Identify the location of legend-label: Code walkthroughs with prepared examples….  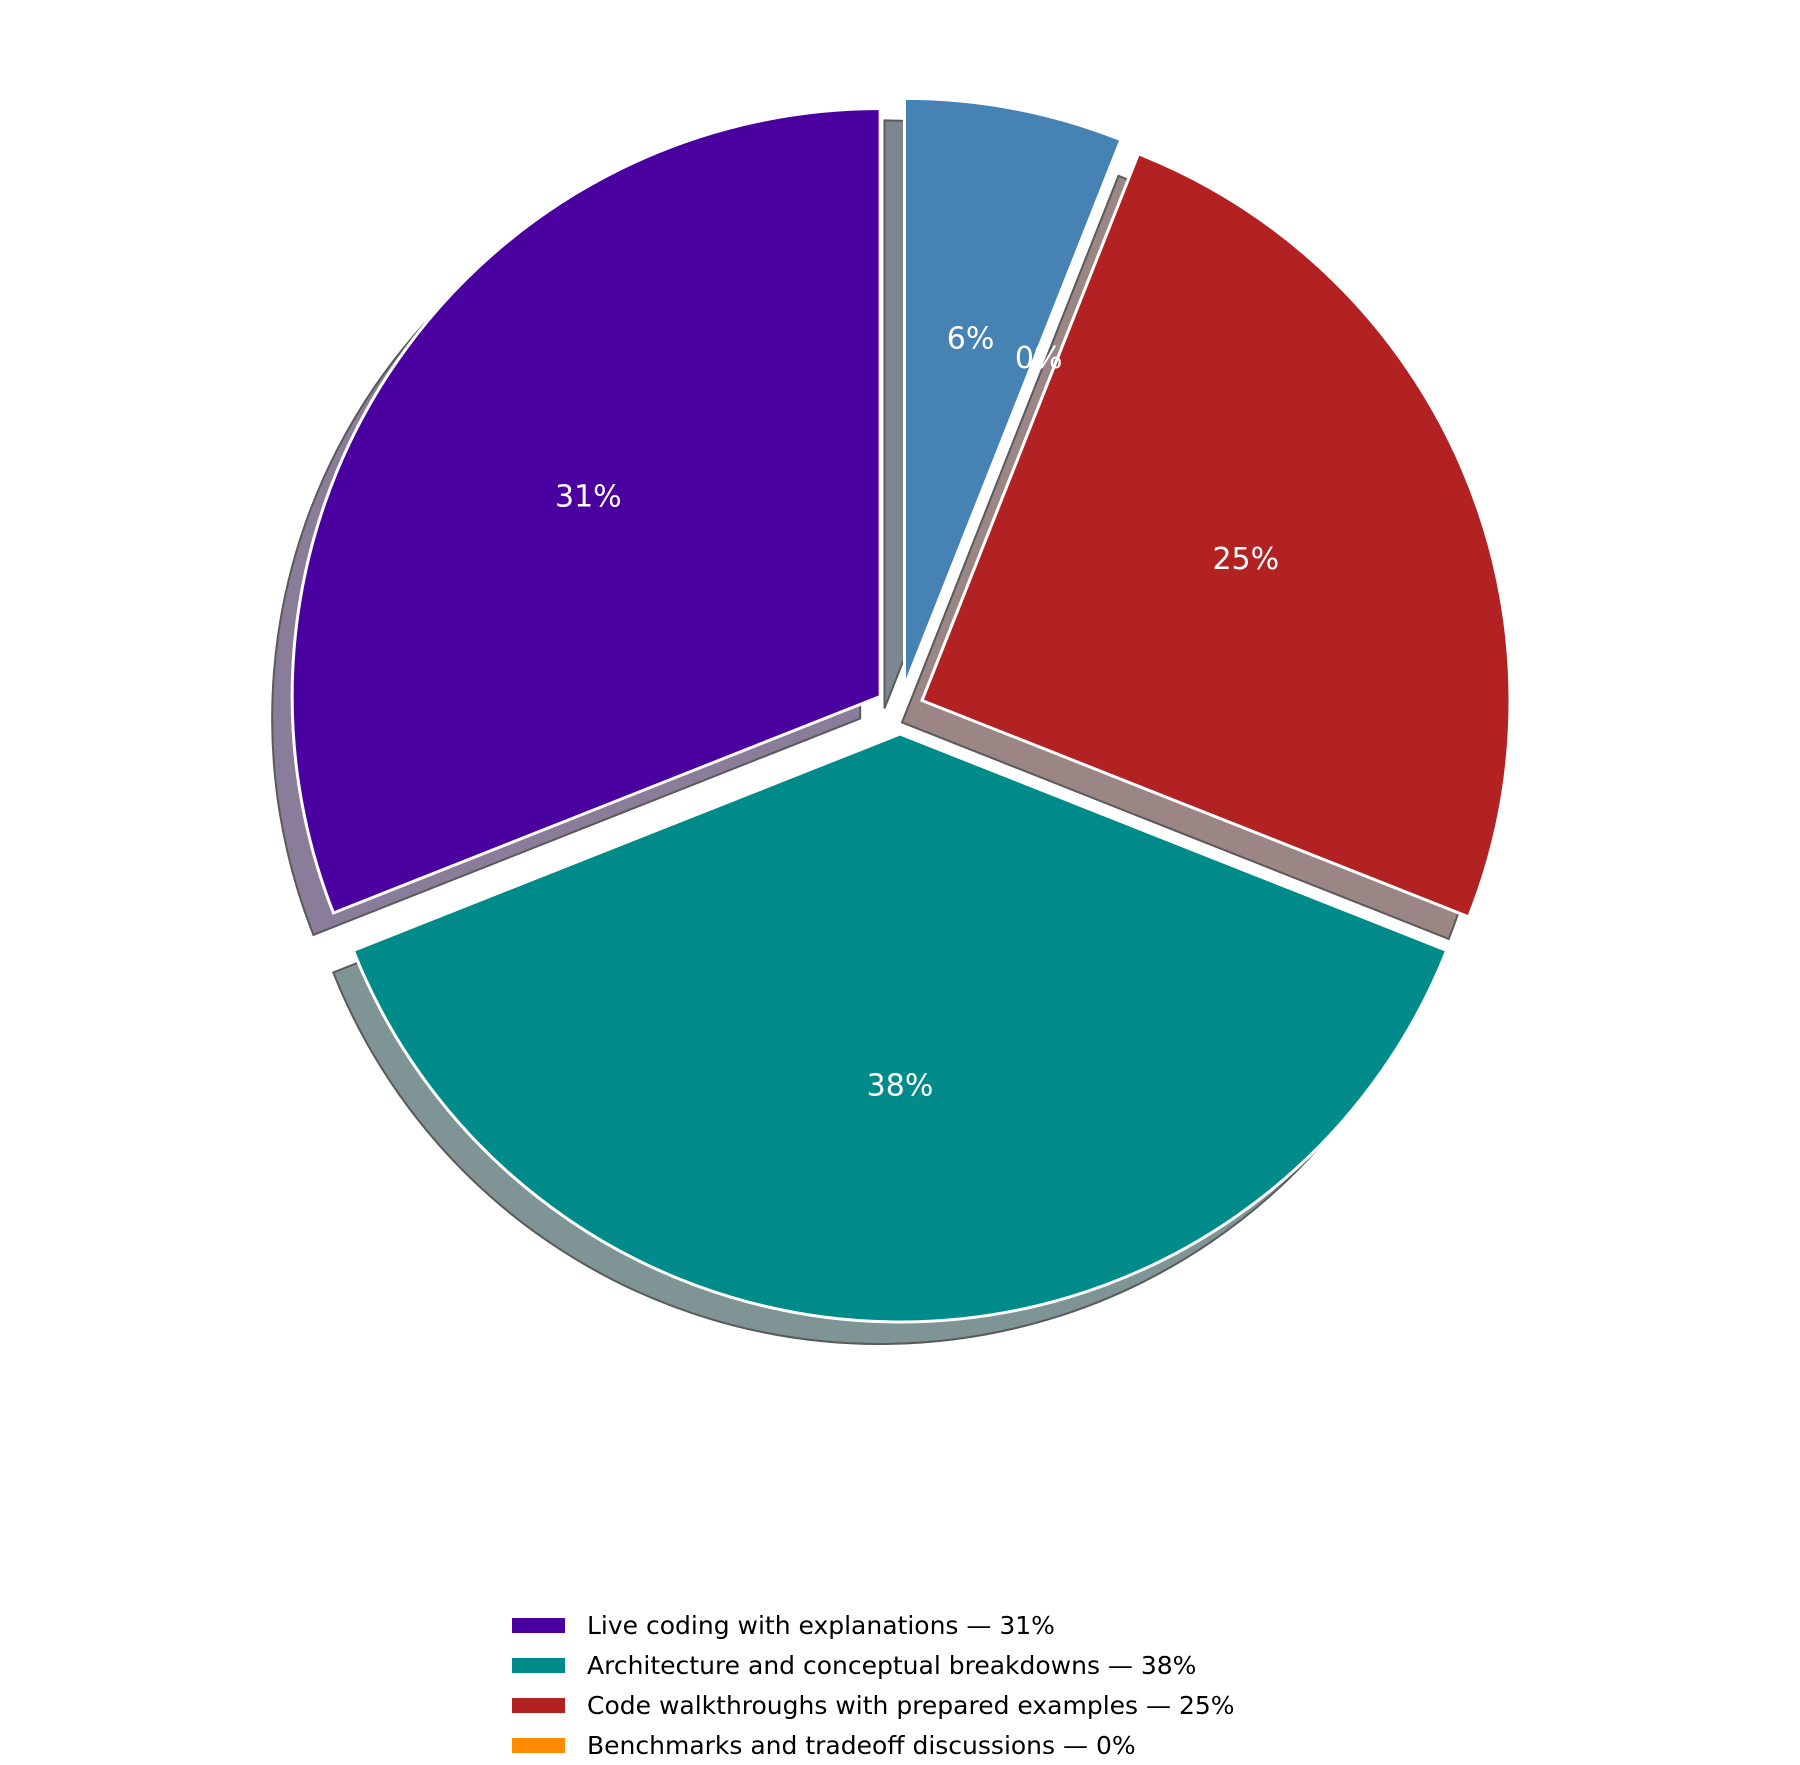
(911, 1705).